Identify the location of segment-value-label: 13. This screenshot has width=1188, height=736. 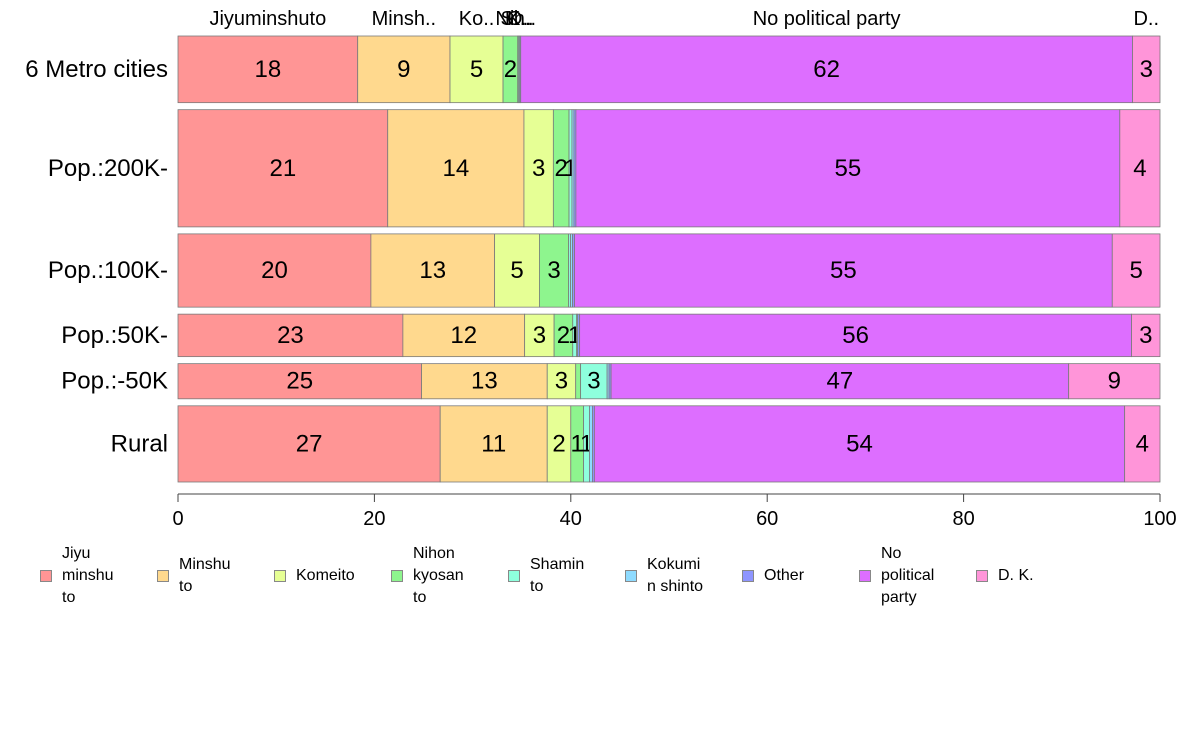
(484, 381).